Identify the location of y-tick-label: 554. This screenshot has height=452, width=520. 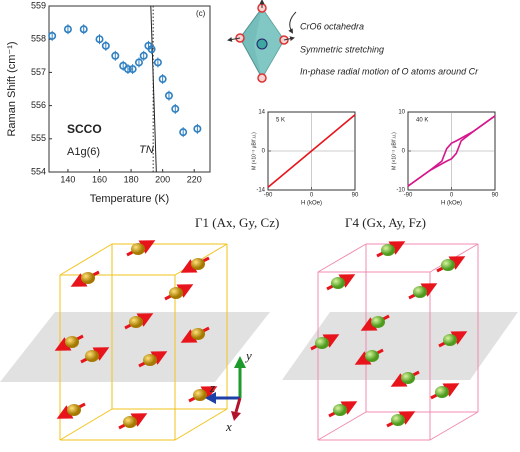
(38, 171).